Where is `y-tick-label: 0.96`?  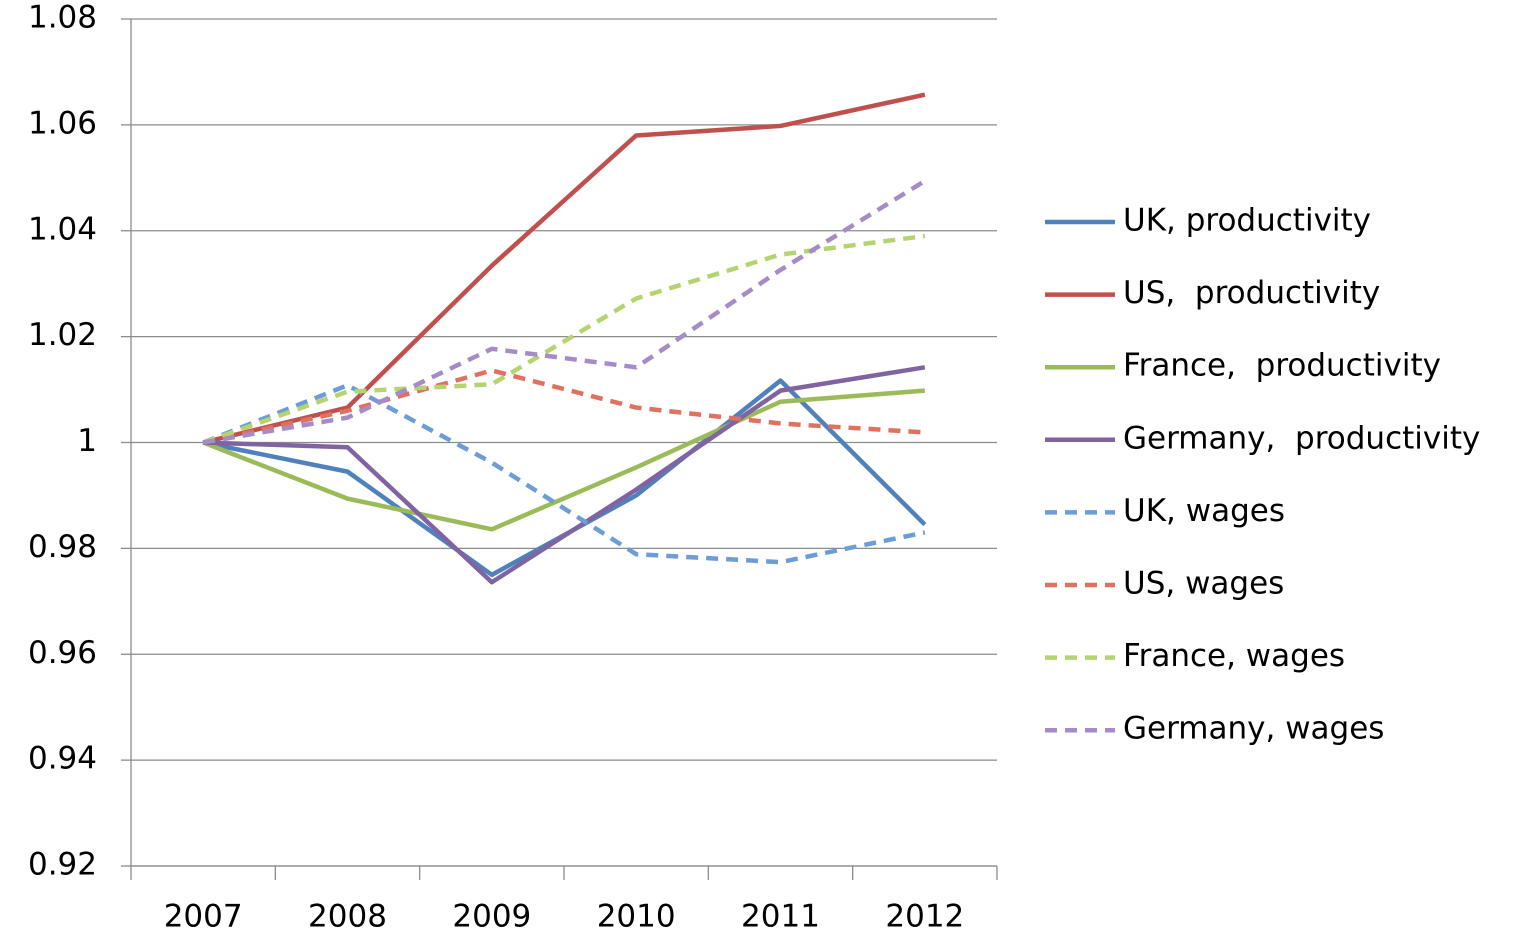
y-tick-label: 0.96 is located at coordinates (62, 653).